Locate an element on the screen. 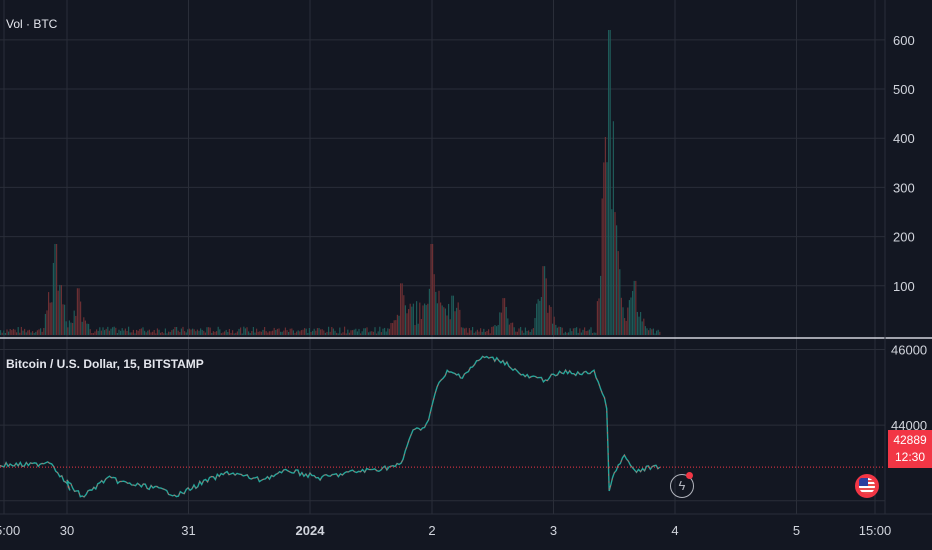  time-tick-label: 2024 is located at coordinates (311, 530).